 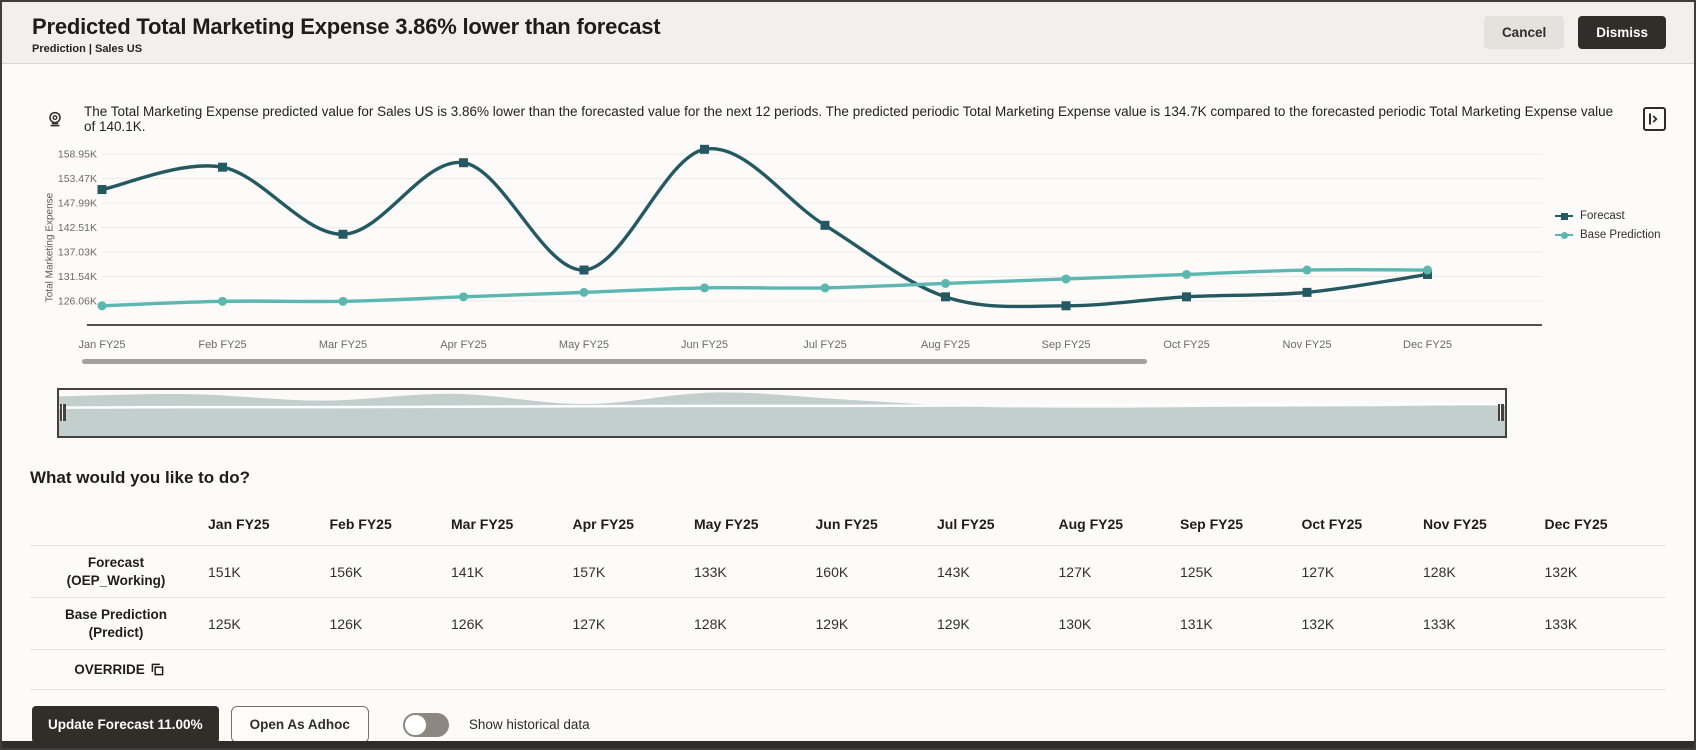 I want to click on chart-horizontal-scrollbar, so click(x=614, y=361).